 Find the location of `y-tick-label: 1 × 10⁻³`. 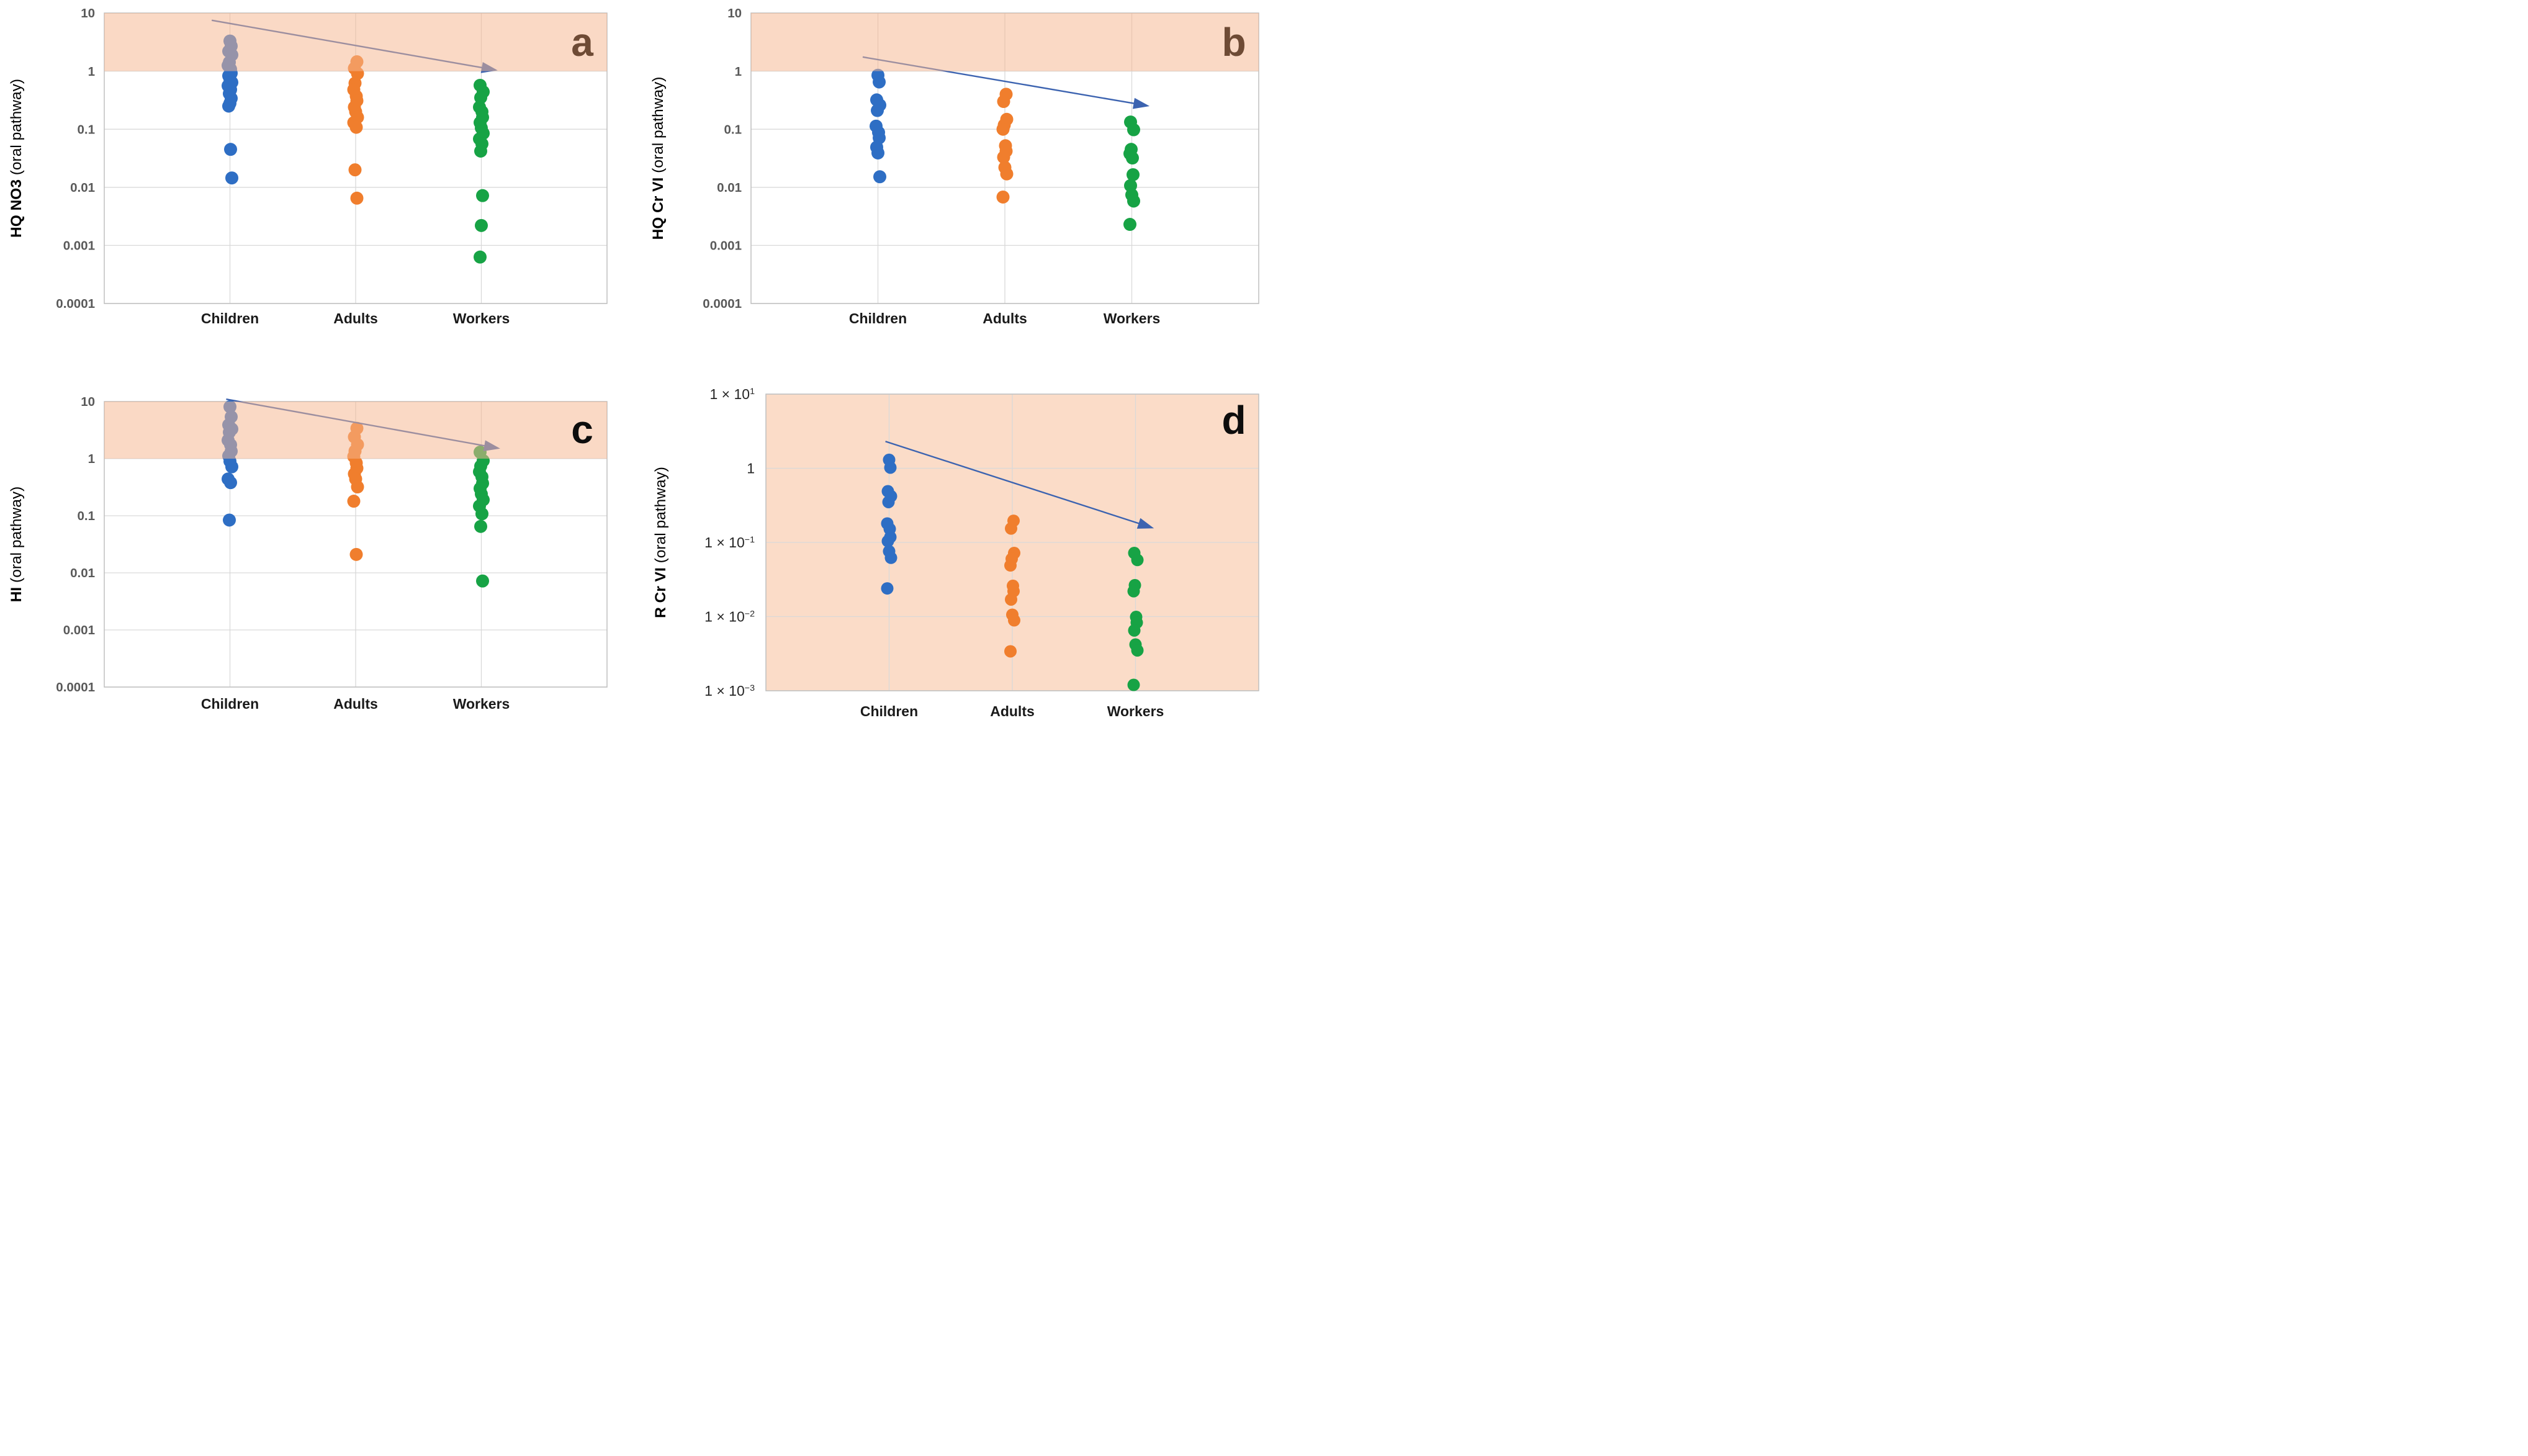

y-tick-label: 1 × 10⁻³ is located at coordinates (729, 691).